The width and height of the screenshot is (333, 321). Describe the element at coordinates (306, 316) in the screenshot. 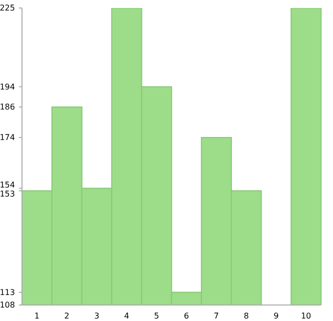

I see `x-tick-label: 10` at that location.